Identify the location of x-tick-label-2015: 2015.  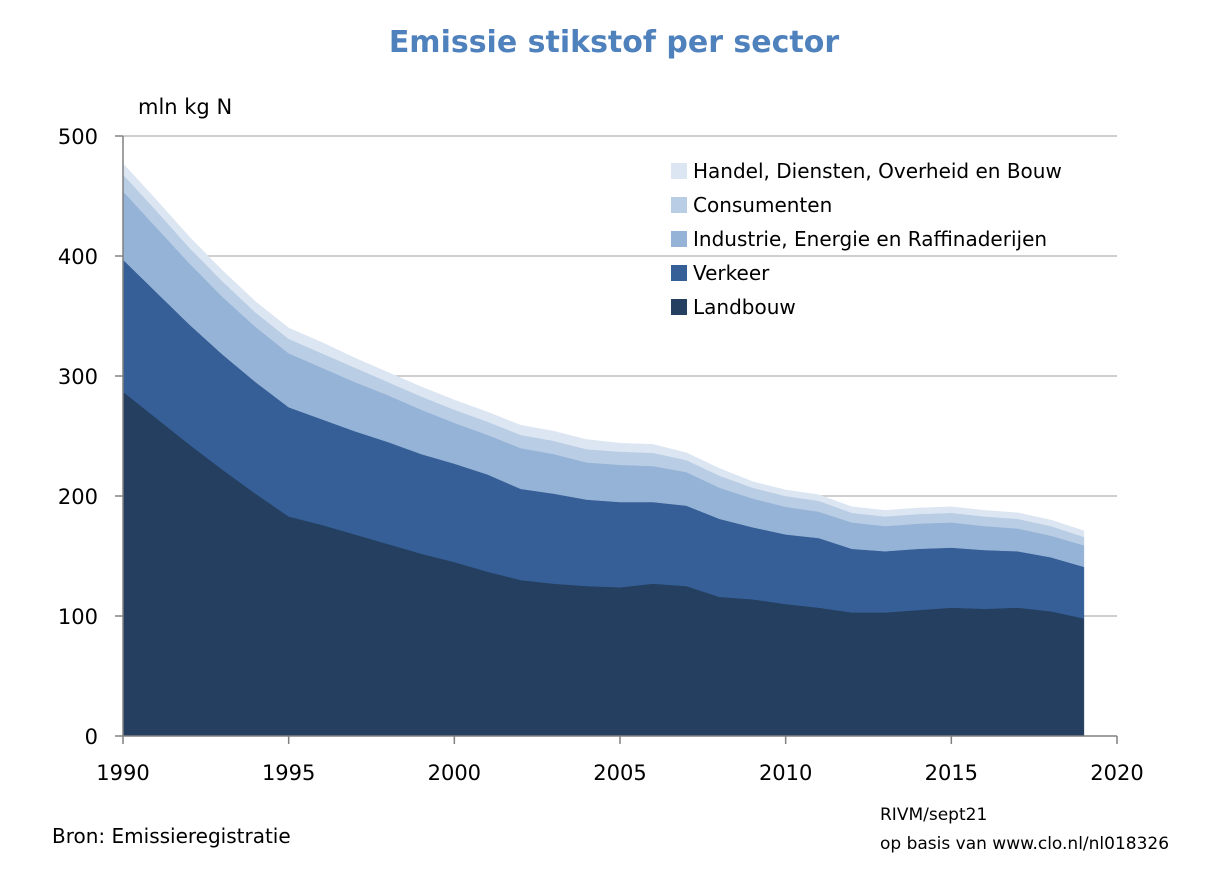
(951, 773).